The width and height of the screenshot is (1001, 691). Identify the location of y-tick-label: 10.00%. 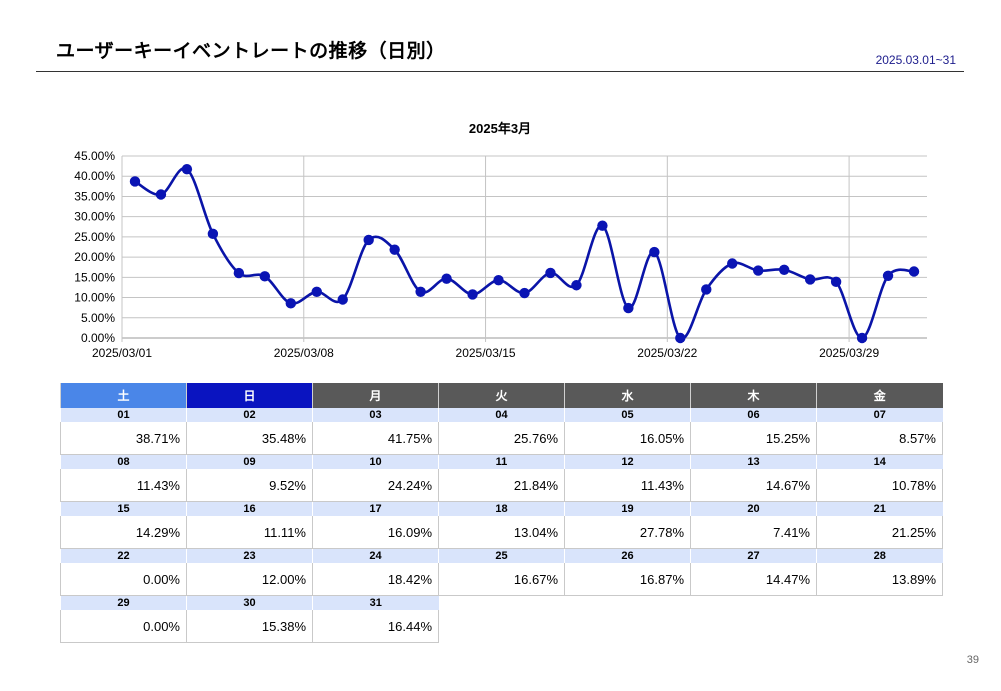
(94, 298).